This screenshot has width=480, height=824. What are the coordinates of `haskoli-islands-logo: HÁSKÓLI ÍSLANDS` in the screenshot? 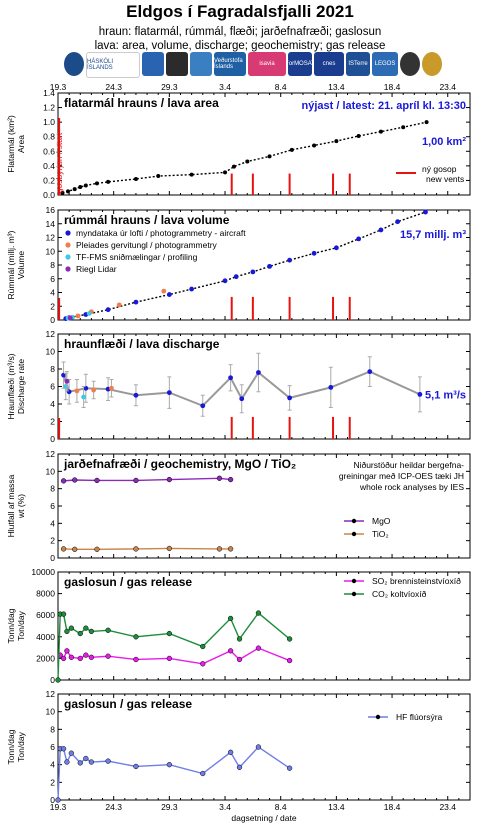 It's located at (113, 65).